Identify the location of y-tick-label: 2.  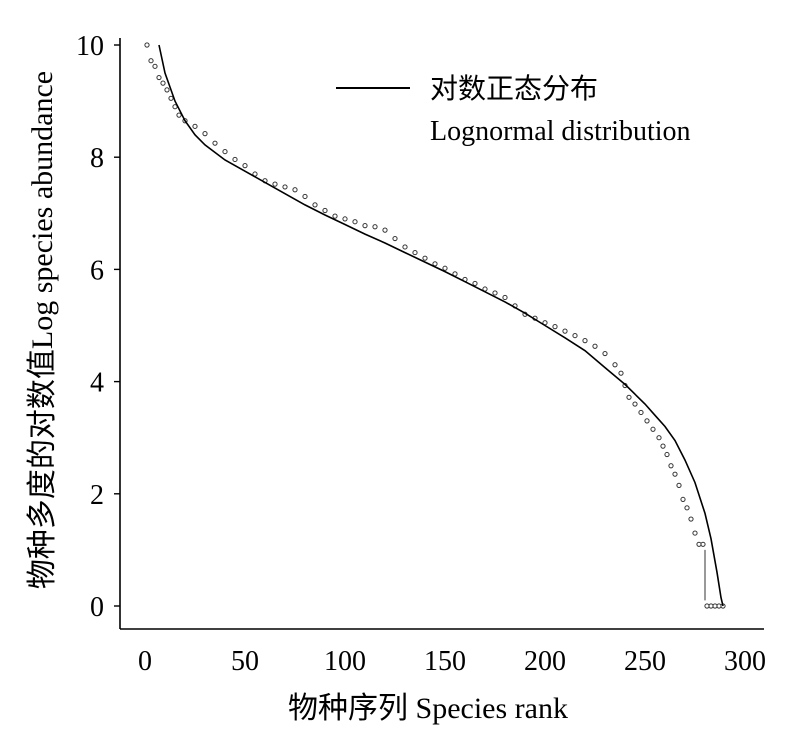
(97, 495).